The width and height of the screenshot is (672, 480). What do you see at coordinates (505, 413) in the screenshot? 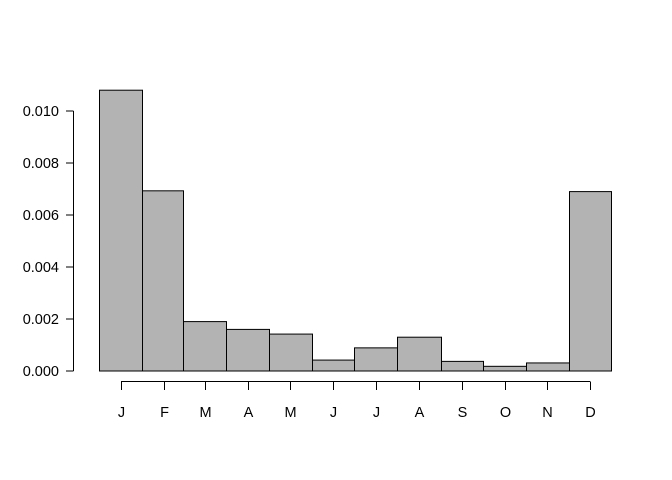
I see `x-tick-label: O` at bounding box center [505, 413].